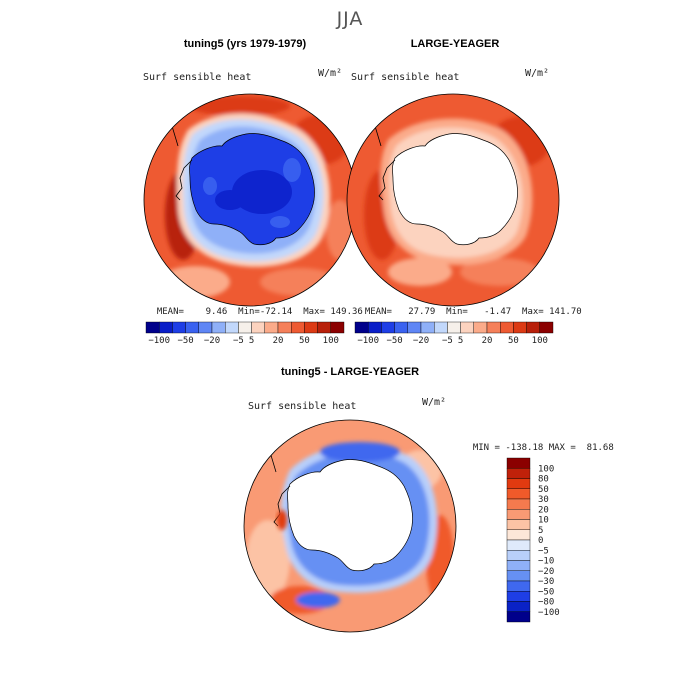 This screenshot has width=700, height=700. Describe the element at coordinates (245, 44) in the screenshot. I see `panel1-title: tuning5 (yrs 1979-1979)` at that location.